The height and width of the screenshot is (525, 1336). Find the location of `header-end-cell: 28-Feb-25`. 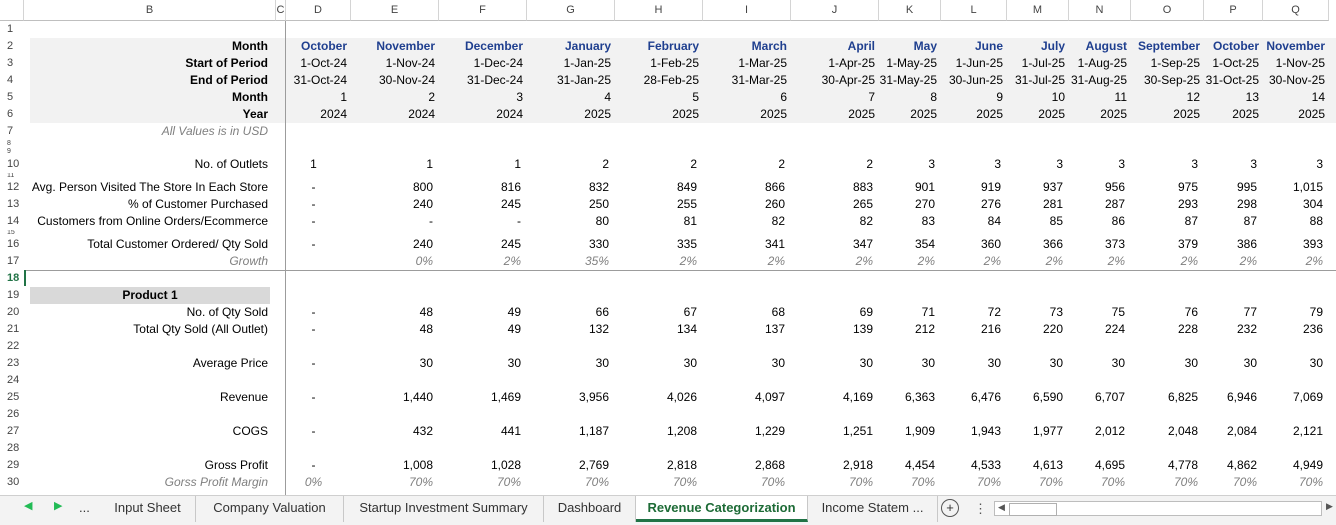

header-end-cell: 28-Feb-25 is located at coordinates (671, 80).